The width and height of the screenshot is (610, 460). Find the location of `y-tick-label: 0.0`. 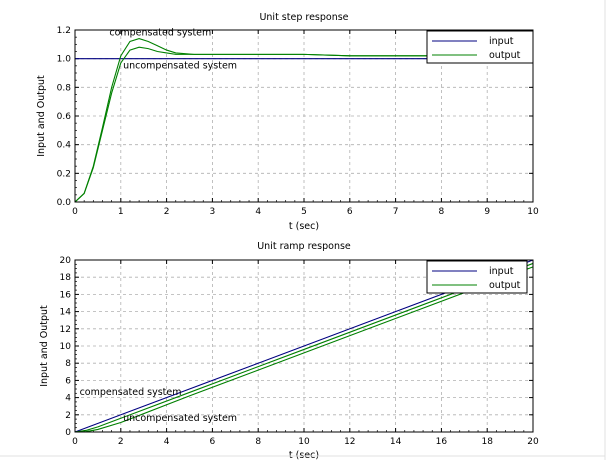

y-tick-label: 0.0 is located at coordinates (64, 203).